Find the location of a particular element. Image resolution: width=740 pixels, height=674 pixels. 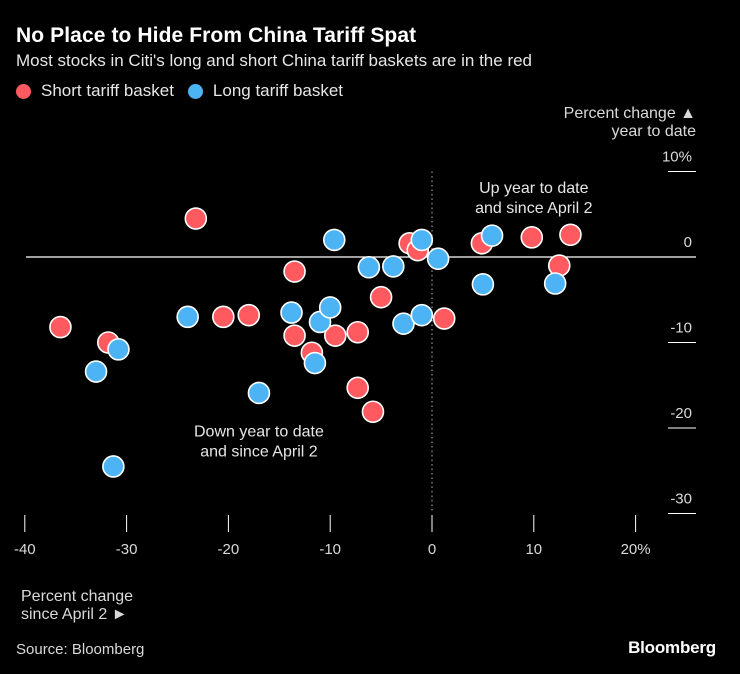

source-note: Source: Bloomberg is located at coordinates (80, 649).